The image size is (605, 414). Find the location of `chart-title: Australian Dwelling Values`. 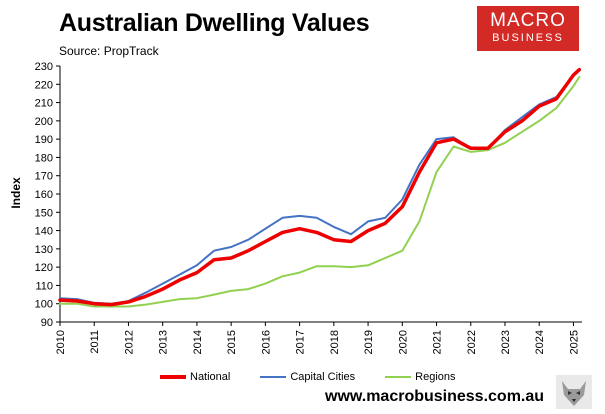

chart-title: Australian Dwelling Values is located at coordinates (214, 23).